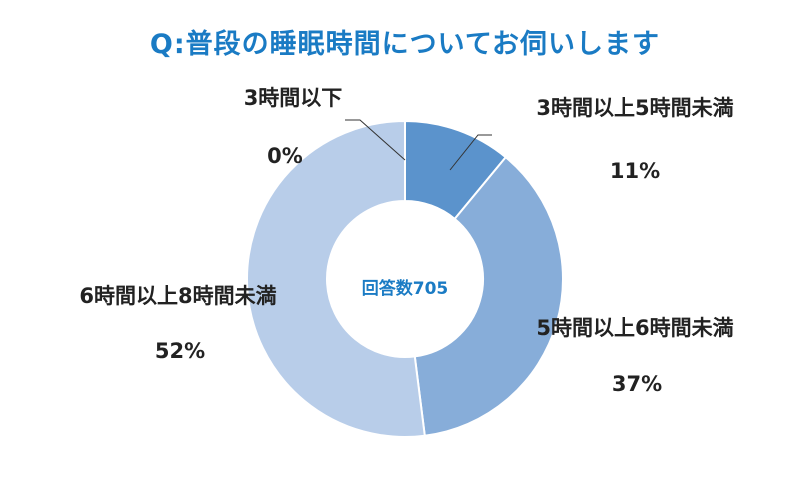 This screenshot has height=487, width=810. What do you see at coordinates (634, 328) in the screenshot?
I see `category-label-2: 5時間以上6時間未満` at bounding box center [634, 328].